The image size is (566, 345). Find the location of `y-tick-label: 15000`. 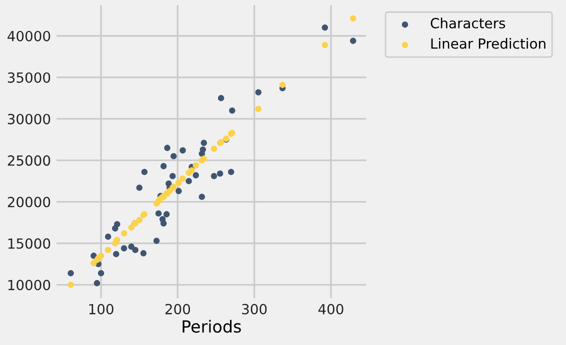

y-tick-label: 15000 is located at coordinates (29, 243).